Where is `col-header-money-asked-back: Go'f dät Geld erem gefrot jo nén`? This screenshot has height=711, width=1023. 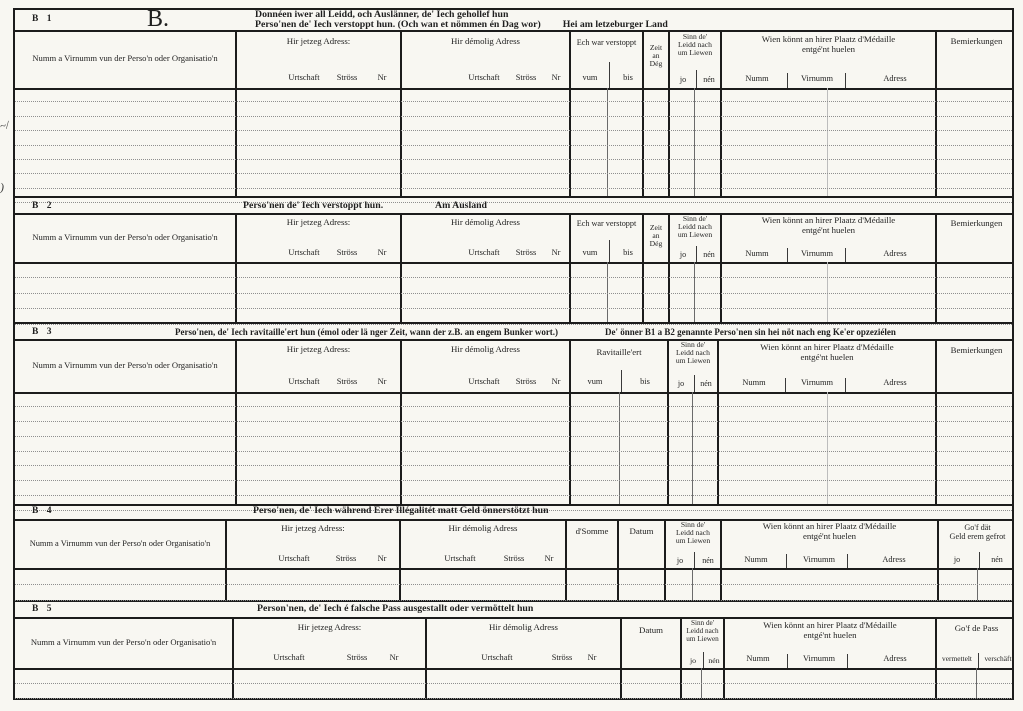 col-header-money-asked-back: Go'f dät Geld erem gefrot jo nén is located at coordinates (976, 543).